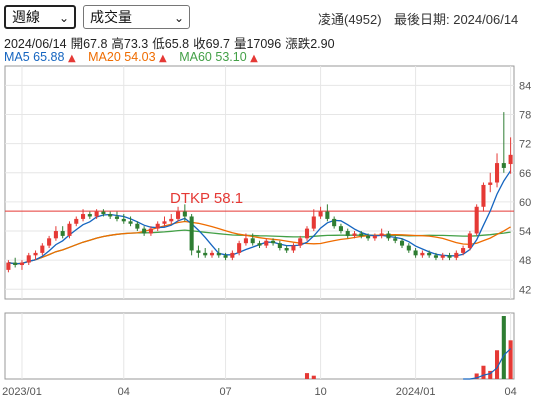 Image resolution: width=535 pixels, height=403 pixels. Describe the element at coordinates (63, 18) in the screenshot. I see `chevron-down-icon: ⌄` at that location.